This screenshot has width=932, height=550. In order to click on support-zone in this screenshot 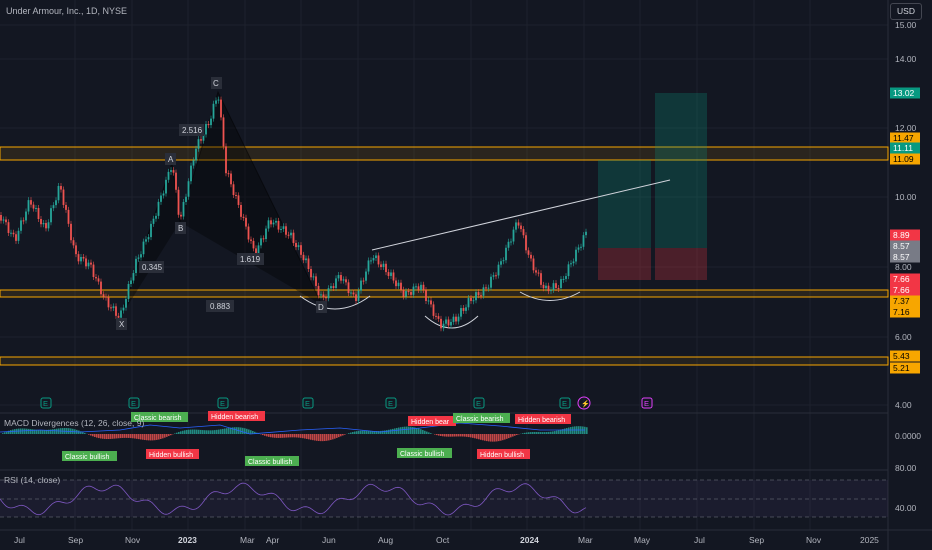, I will do `click(444, 293)`.